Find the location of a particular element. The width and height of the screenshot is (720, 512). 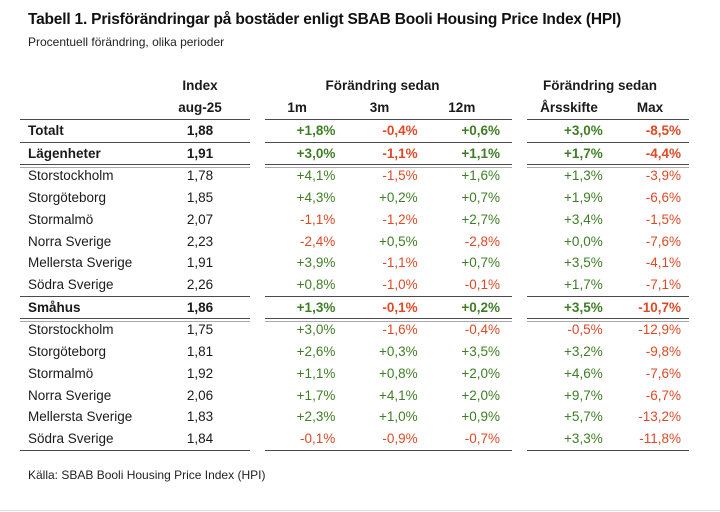

cell-change-12m: +2,0% is located at coordinates (480, 373).